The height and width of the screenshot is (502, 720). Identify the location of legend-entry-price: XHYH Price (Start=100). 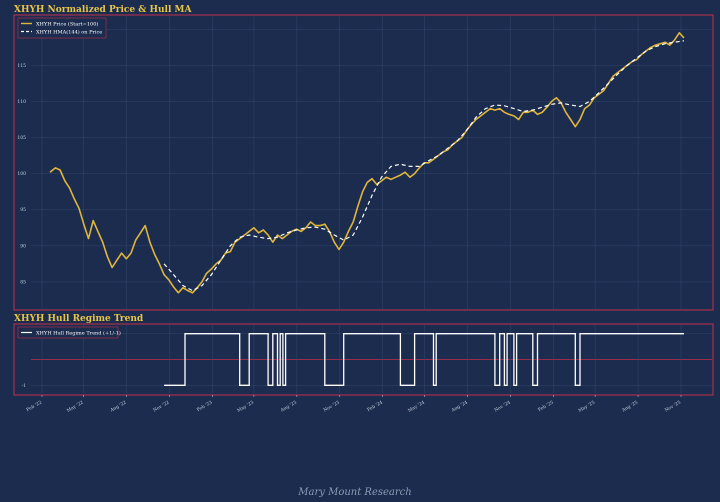
(67, 24).